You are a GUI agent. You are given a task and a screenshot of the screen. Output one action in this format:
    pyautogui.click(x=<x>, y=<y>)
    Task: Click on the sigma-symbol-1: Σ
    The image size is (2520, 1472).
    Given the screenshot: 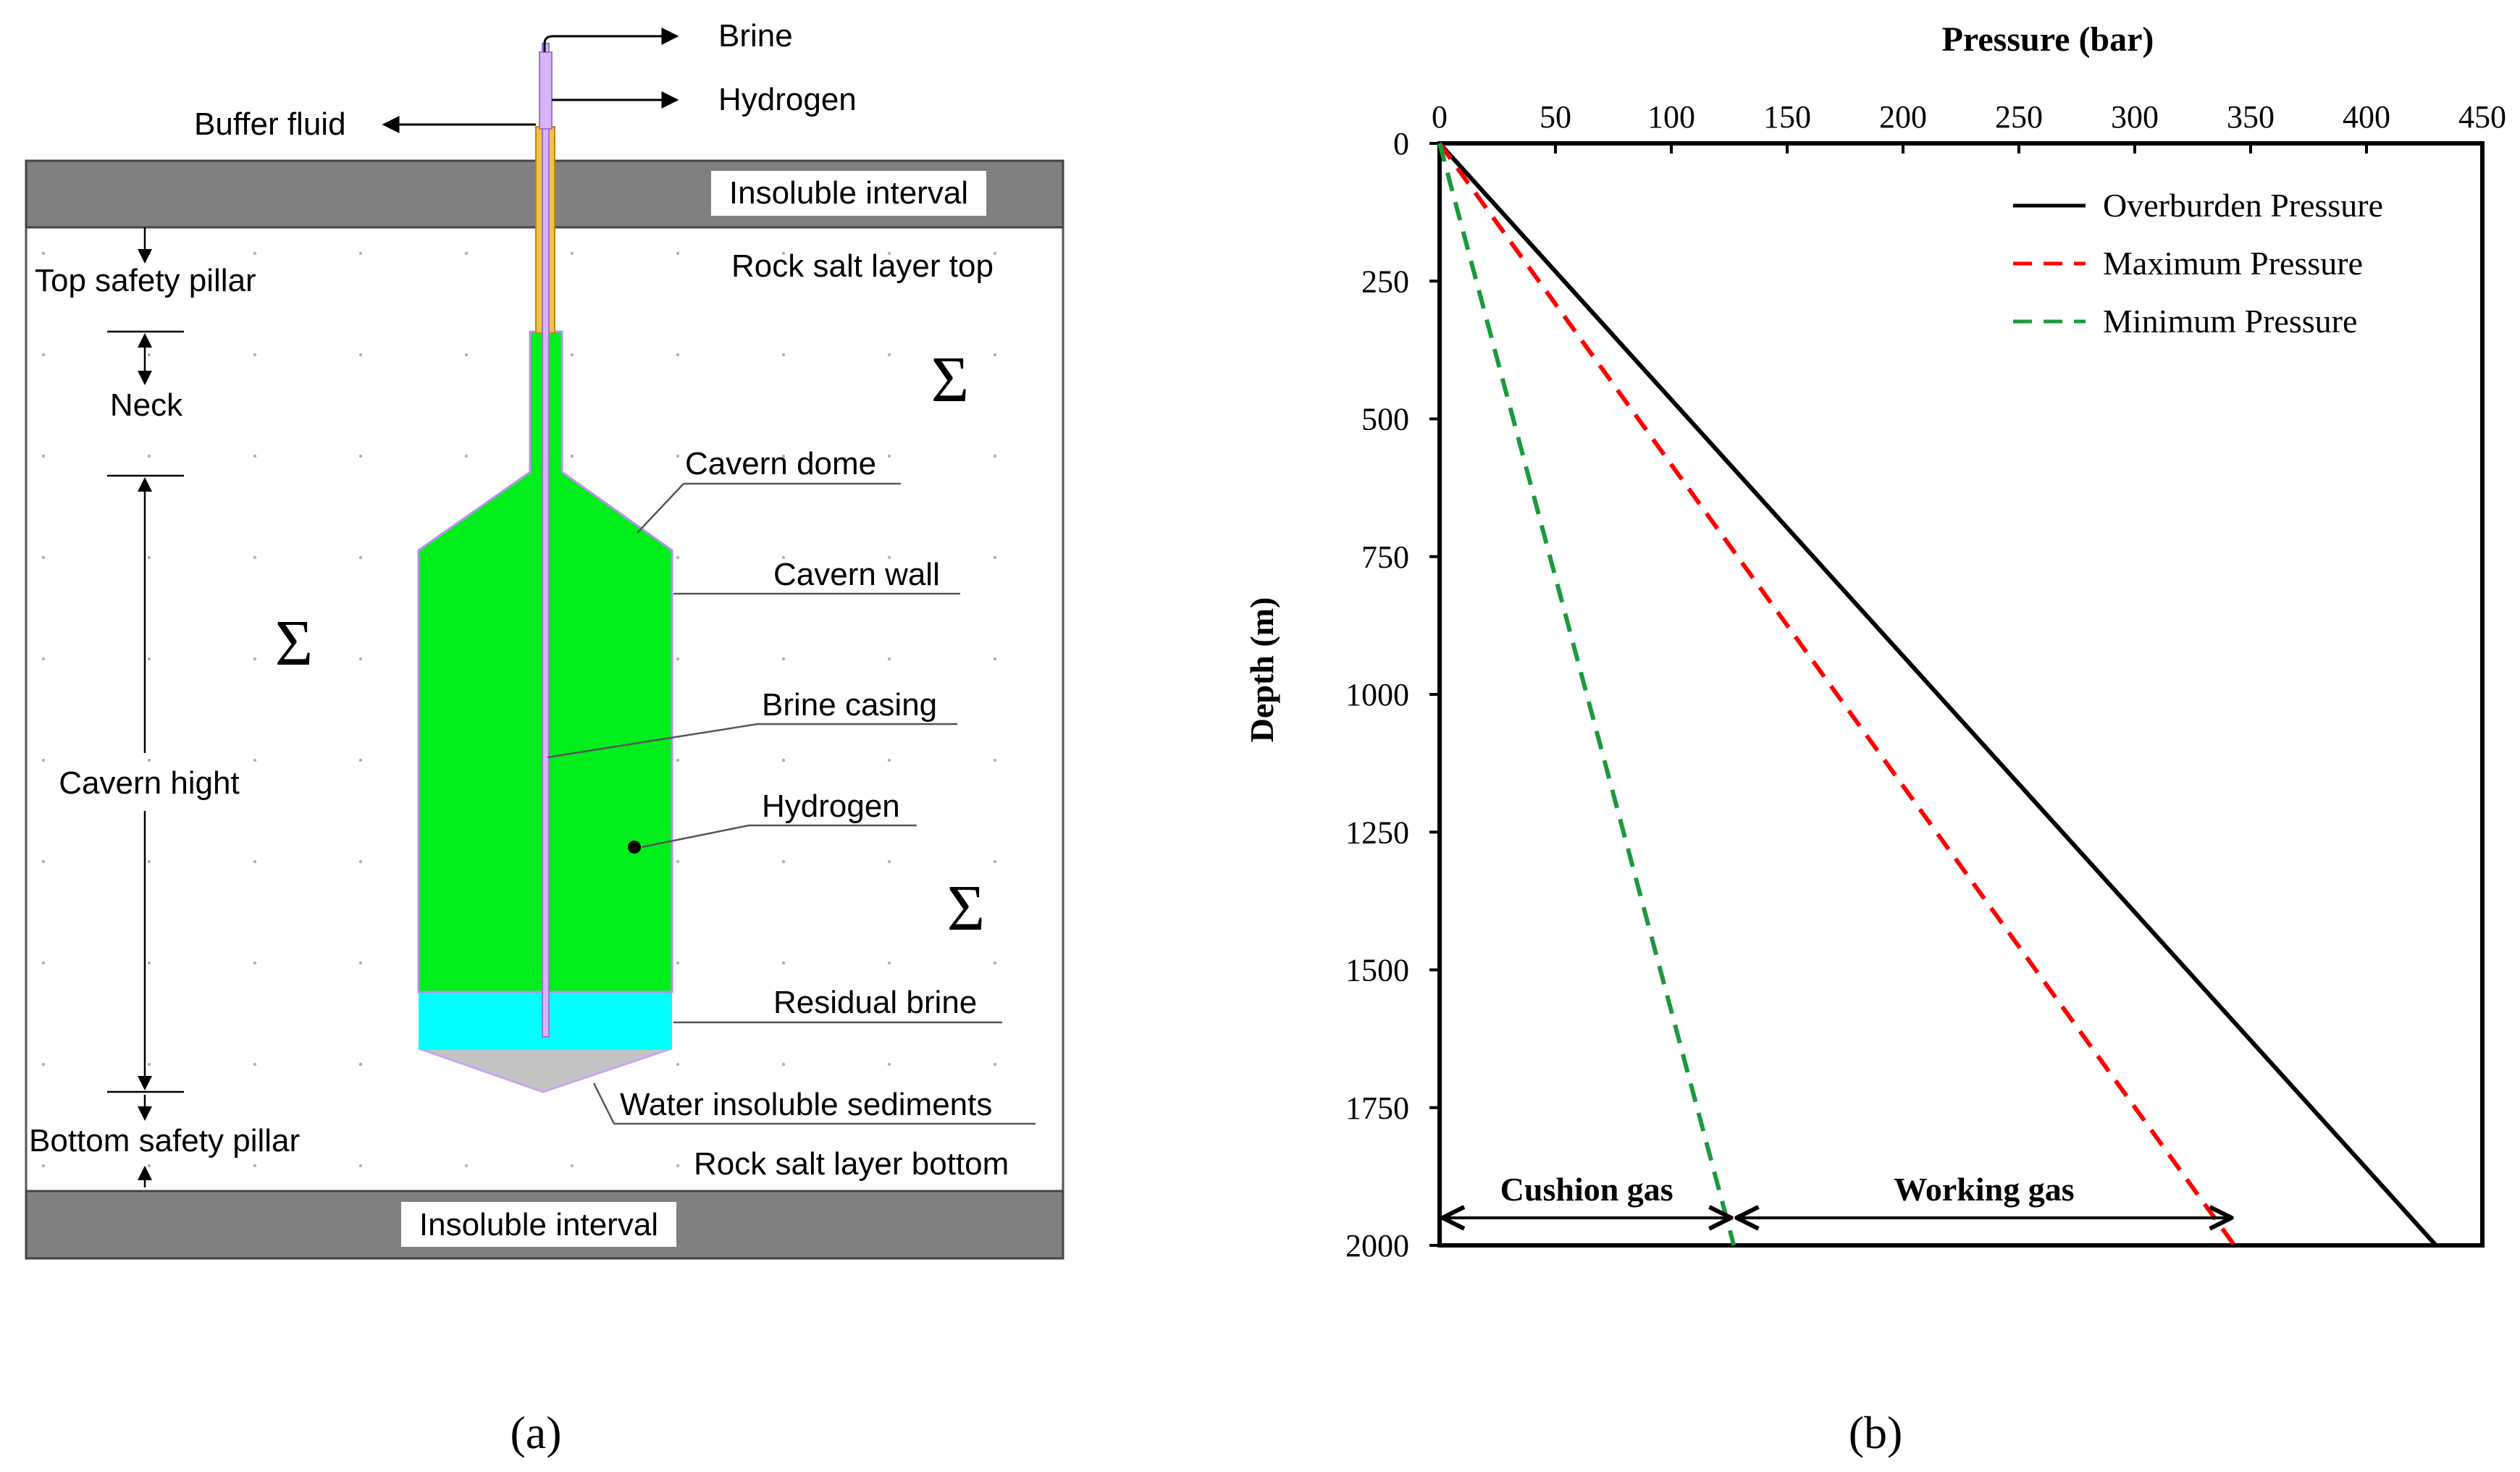 What is the action you would take?
    pyautogui.click(x=950, y=380)
    